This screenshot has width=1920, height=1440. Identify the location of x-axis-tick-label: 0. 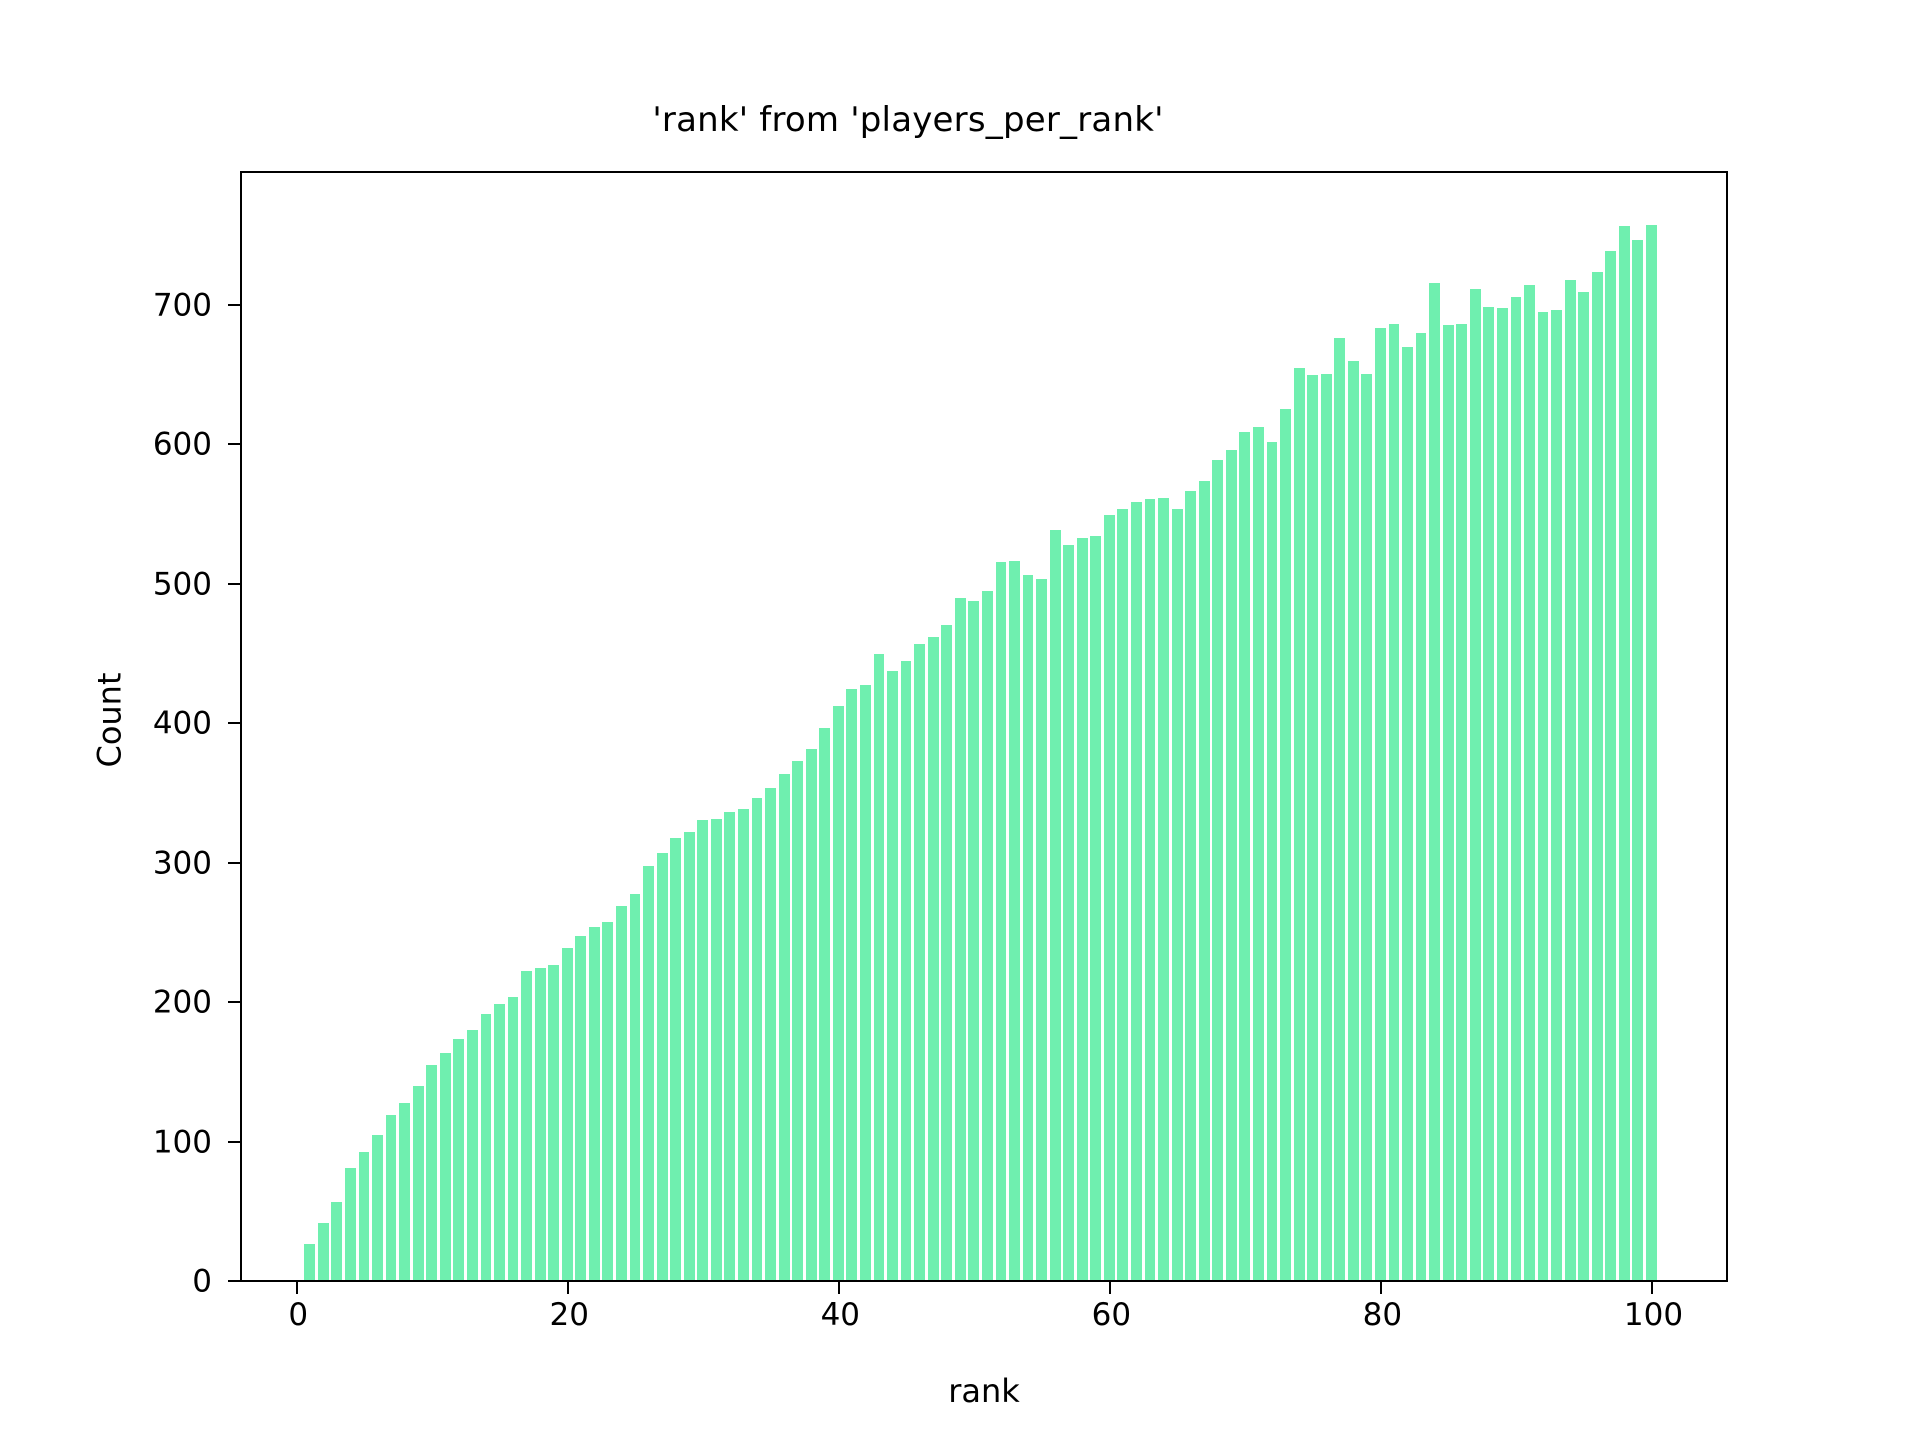
(298, 1315).